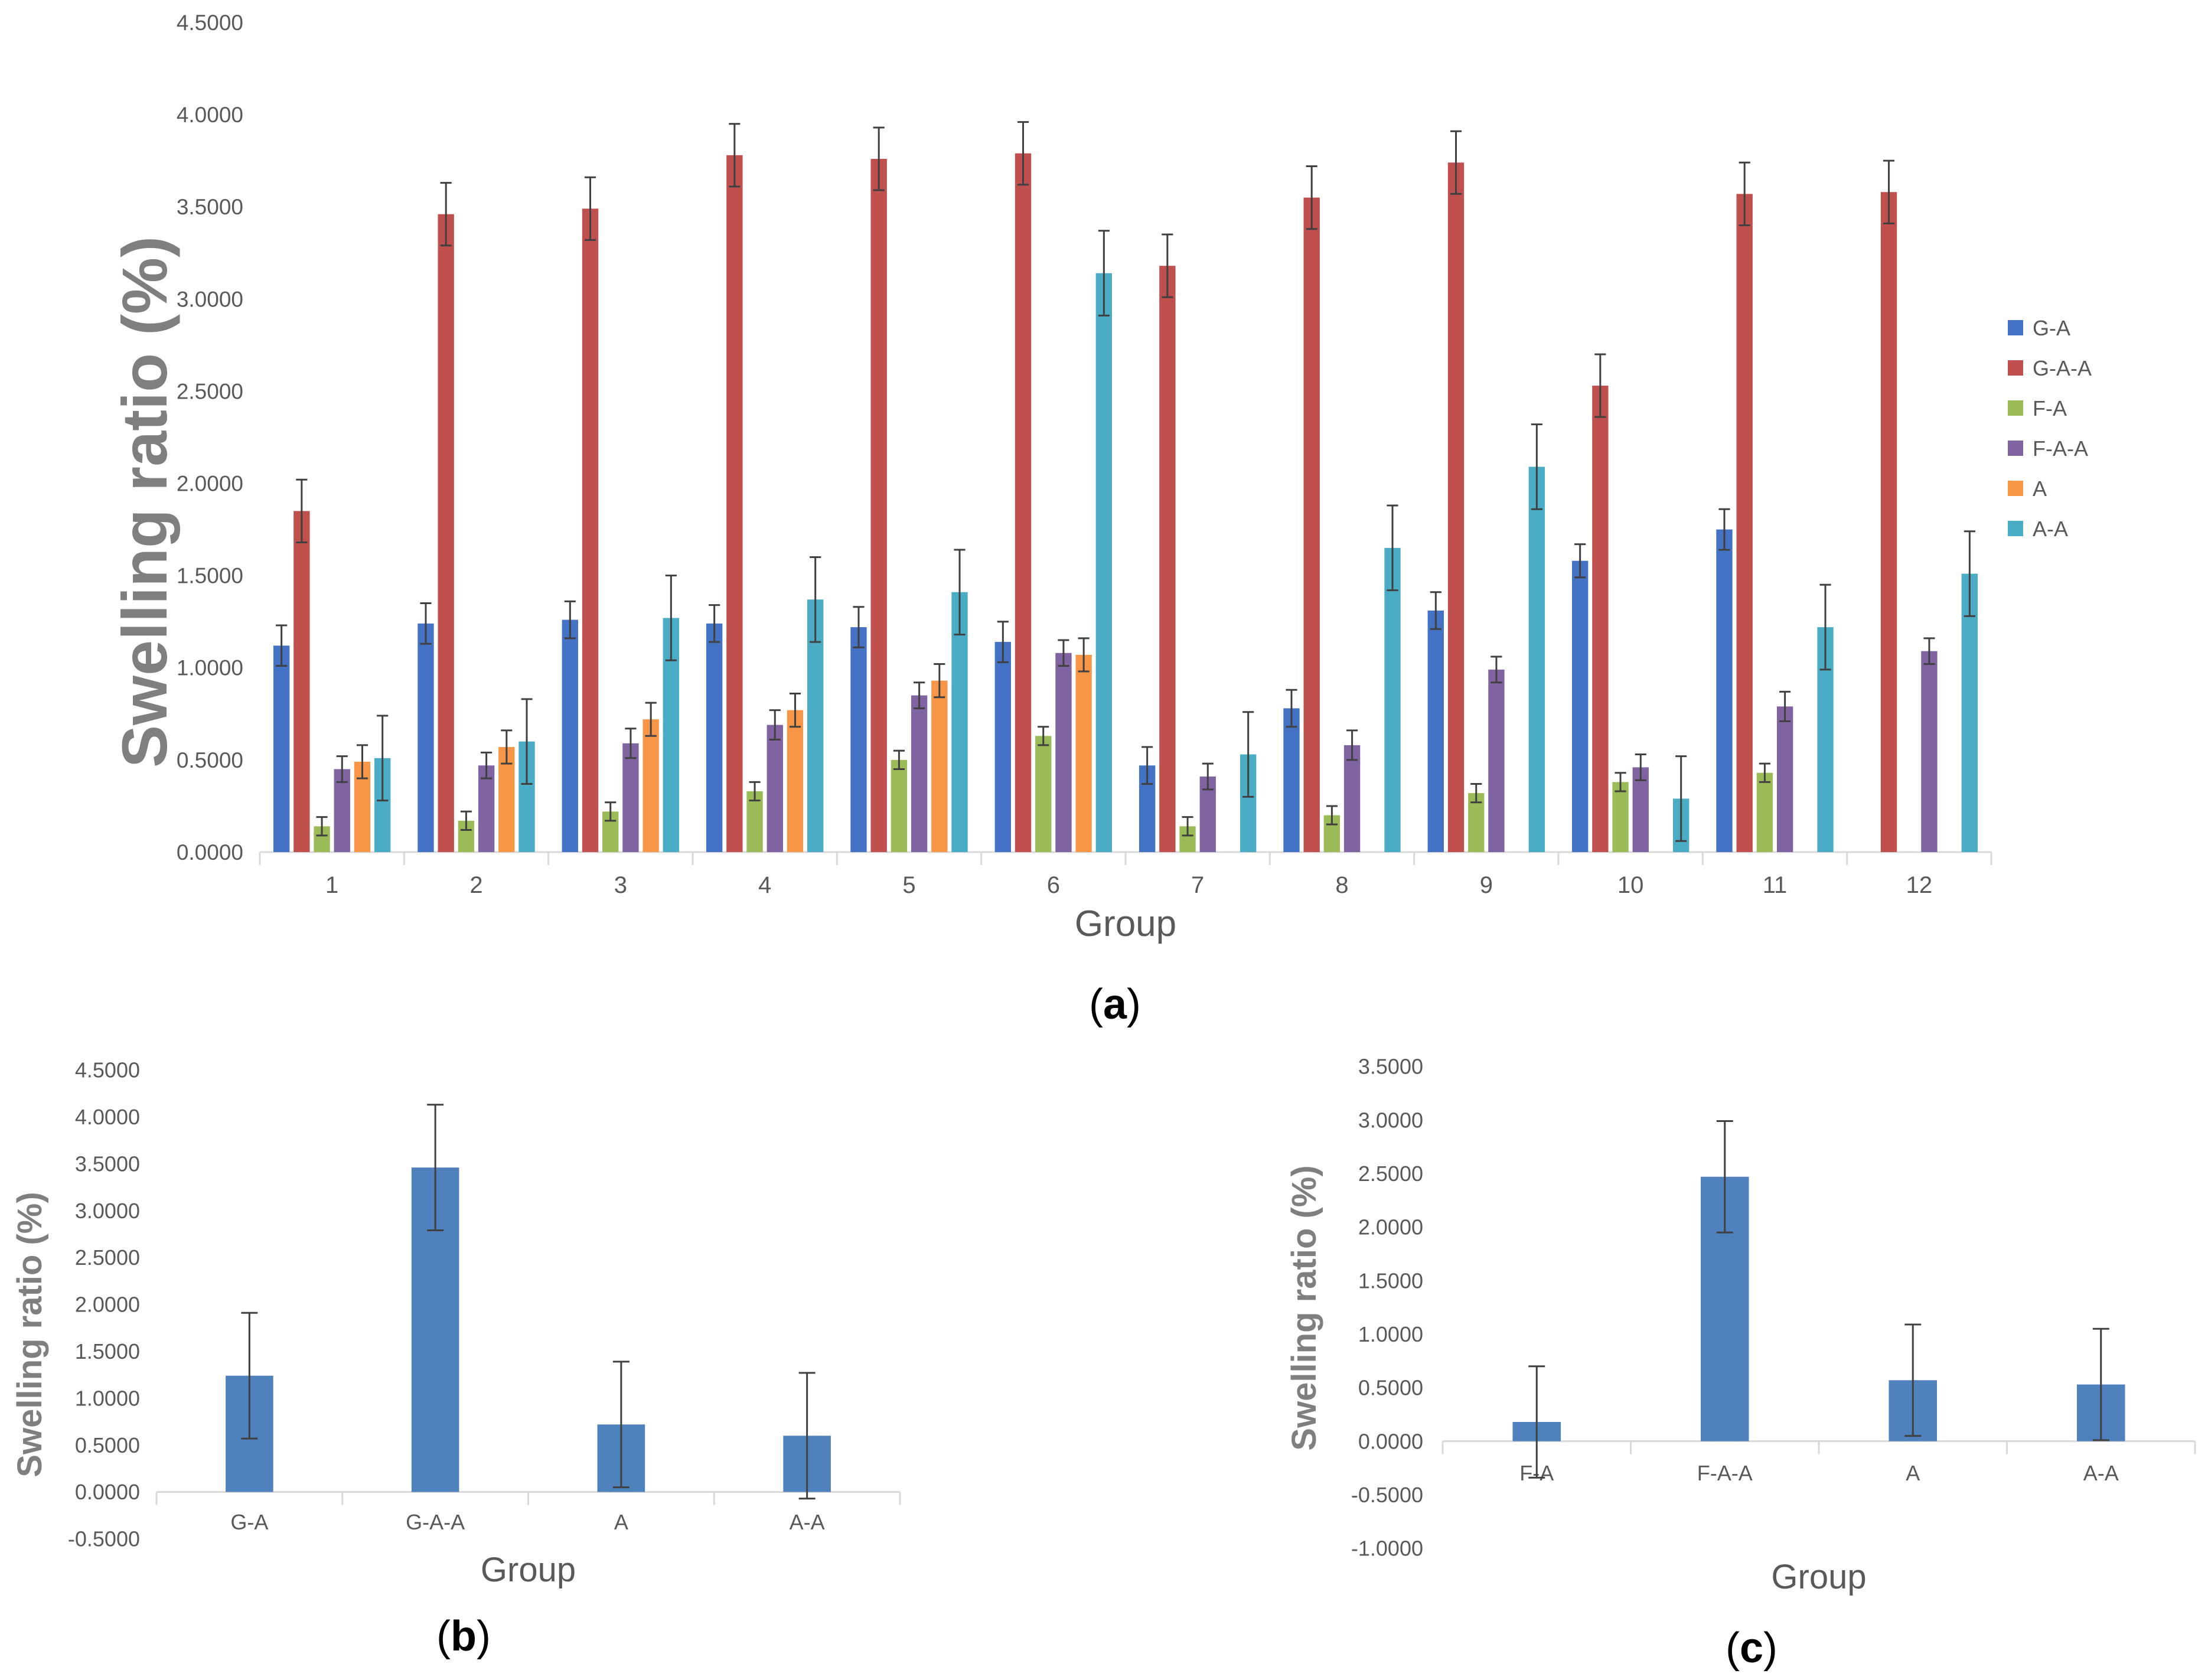 This screenshot has width=2208, height=1680. What do you see at coordinates (331, 885) in the screenshot?
I see `x-tick-label: 1` at bounding box center [331, 885].